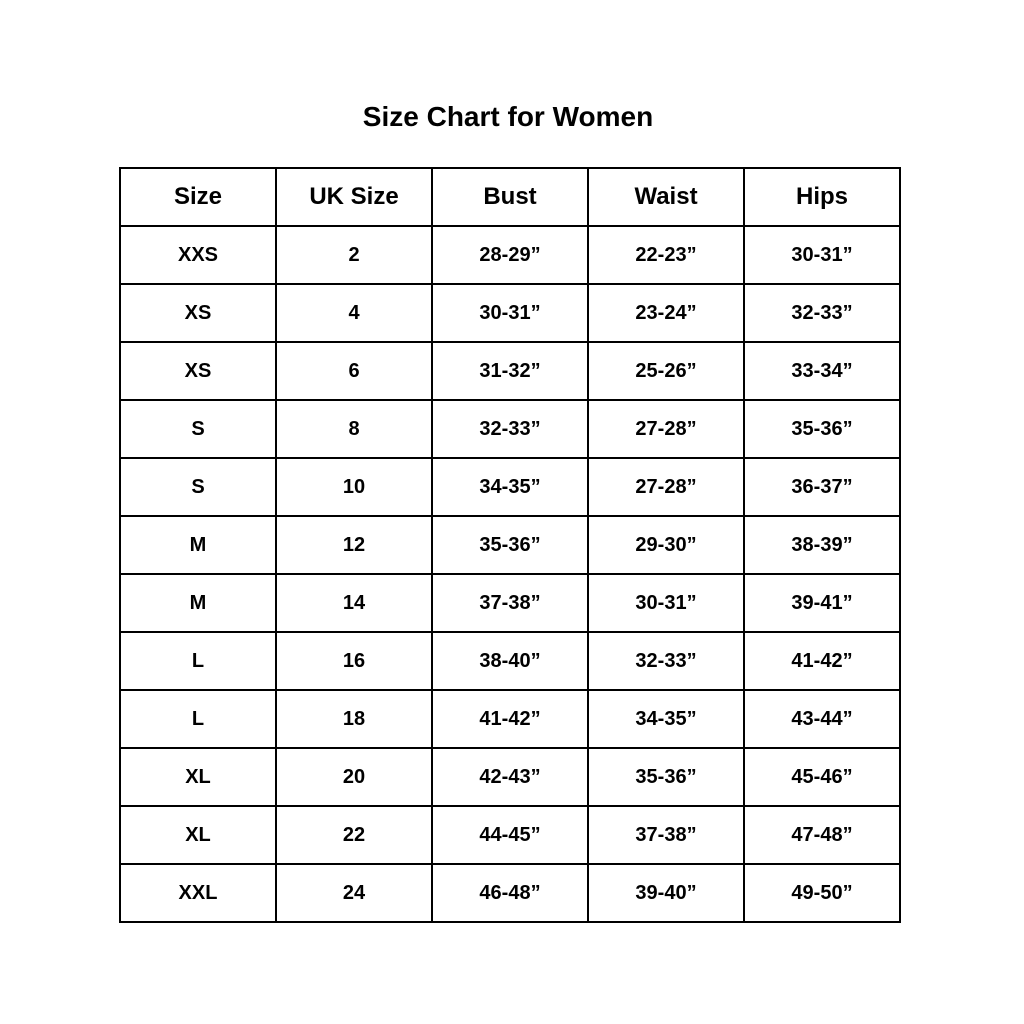  I want to click on cell-bust: 34-35”, so click(510, 487).